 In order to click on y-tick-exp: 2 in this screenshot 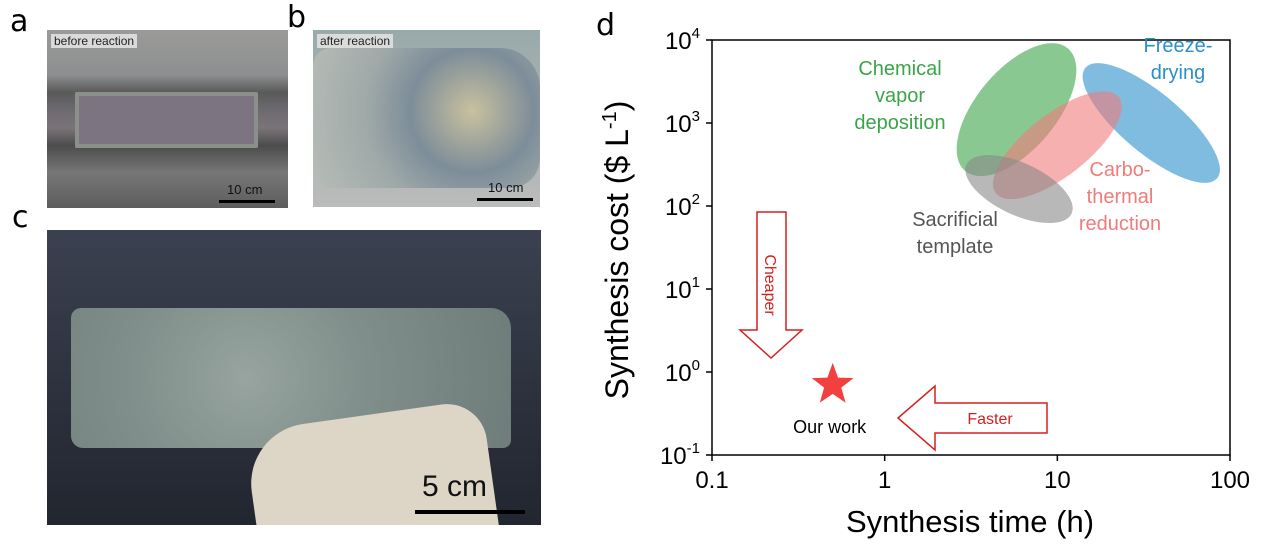, I will do `click(696, 199)`.